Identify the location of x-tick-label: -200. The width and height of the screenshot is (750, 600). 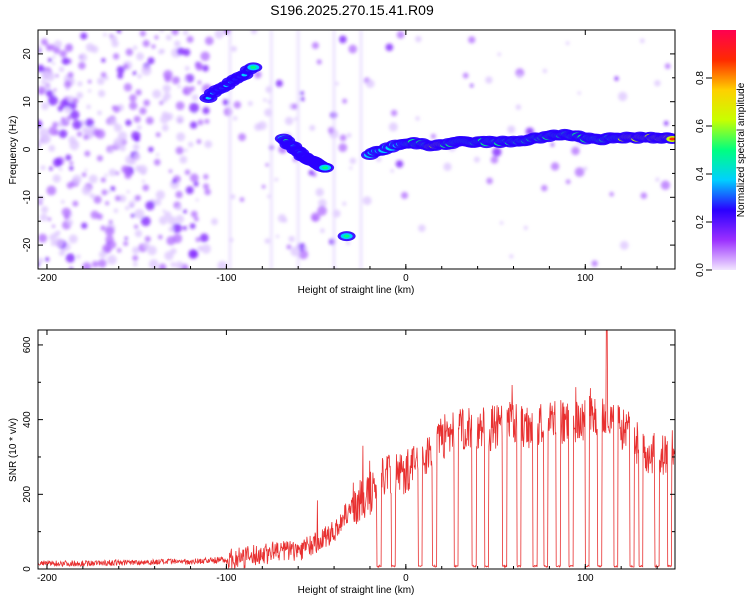
(47, 578).